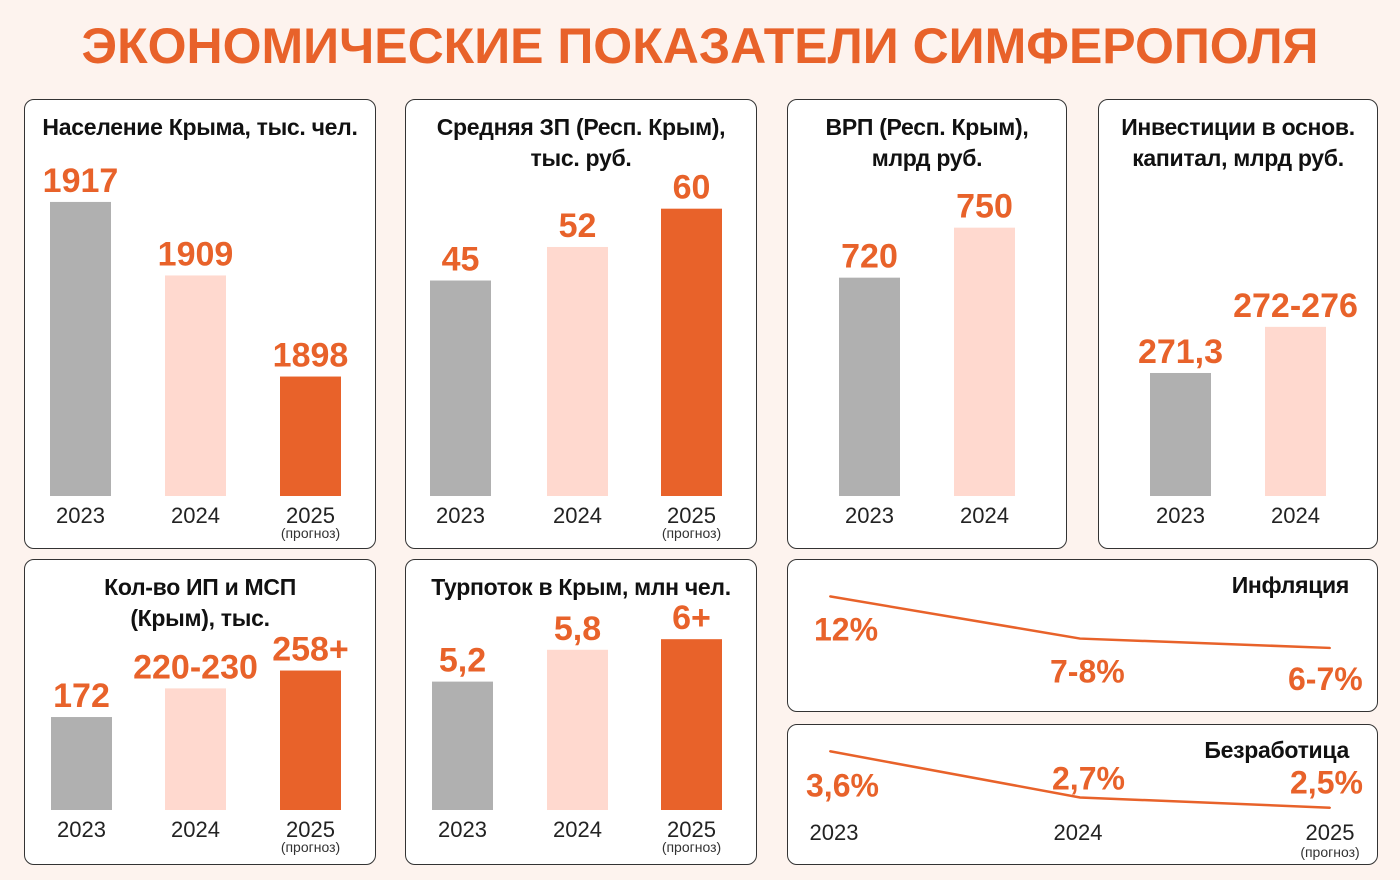 The image size is (1400, 880). Describe the element at coordinates (196, 254) in the screenshot. I see `data-label: 1909` at that location.